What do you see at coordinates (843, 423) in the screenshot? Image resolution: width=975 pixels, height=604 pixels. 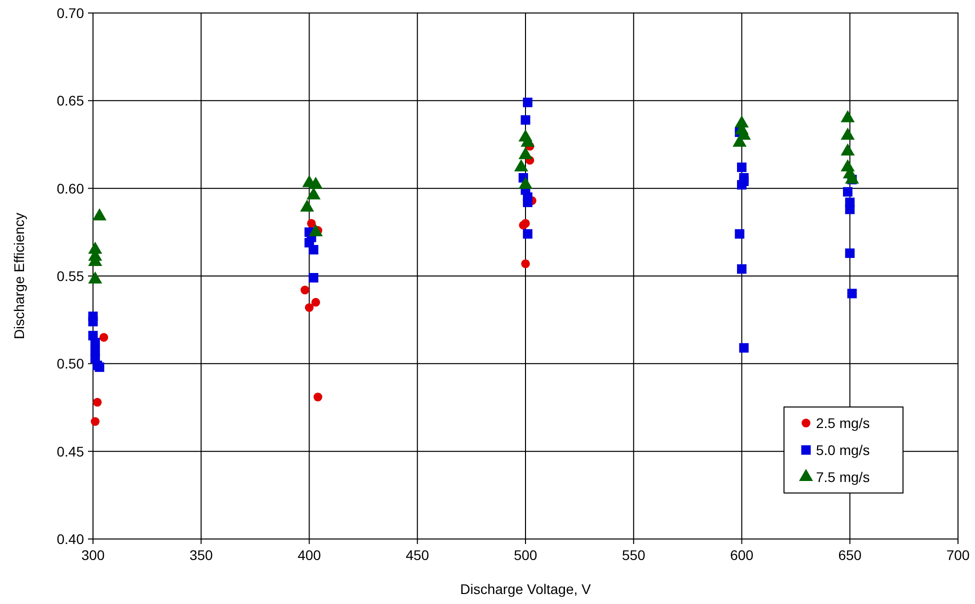 I see `legend-label: 2.5 mg/s` at bounding box center [843, 423].